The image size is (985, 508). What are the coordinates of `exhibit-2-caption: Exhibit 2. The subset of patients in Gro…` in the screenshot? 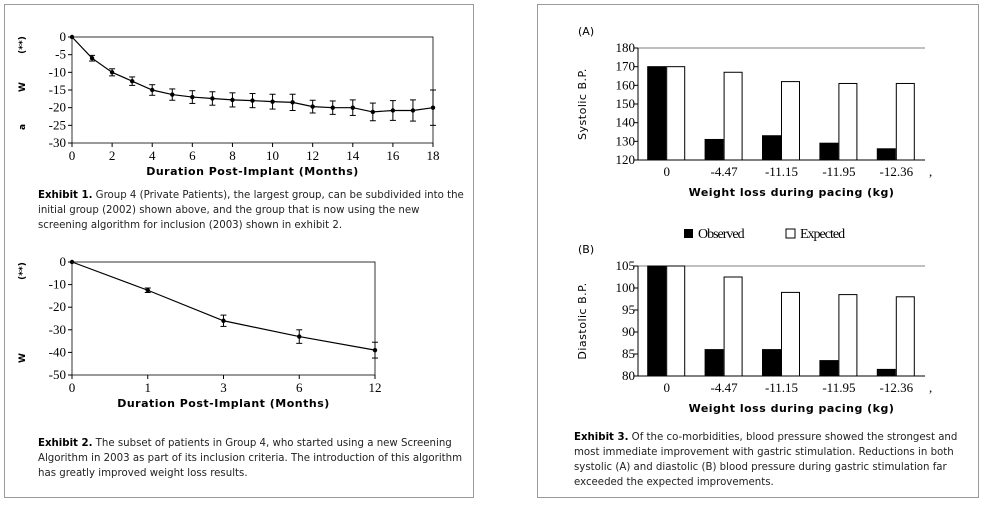 It's located at (253, 458).